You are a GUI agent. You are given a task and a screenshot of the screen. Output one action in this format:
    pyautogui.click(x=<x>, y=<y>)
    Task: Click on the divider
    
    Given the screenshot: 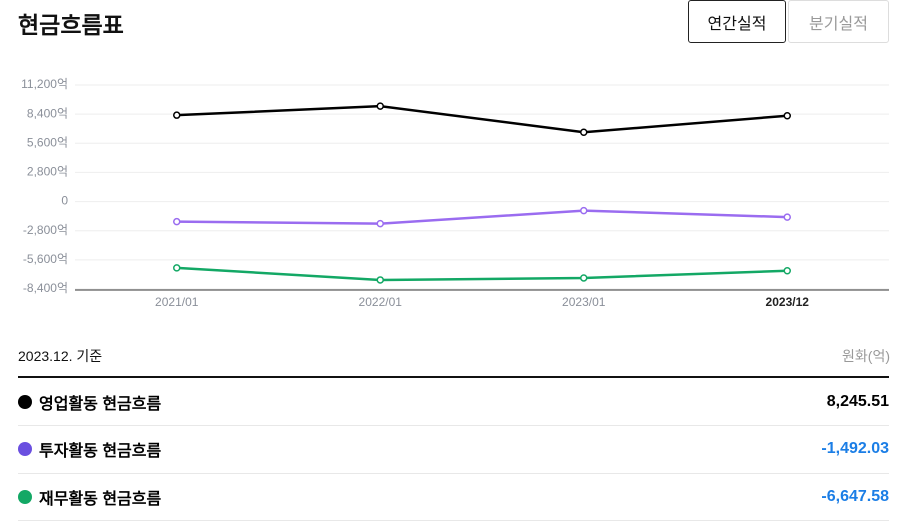 What is the action you would take?
    pyautogui.click(x=453, y=377)
    